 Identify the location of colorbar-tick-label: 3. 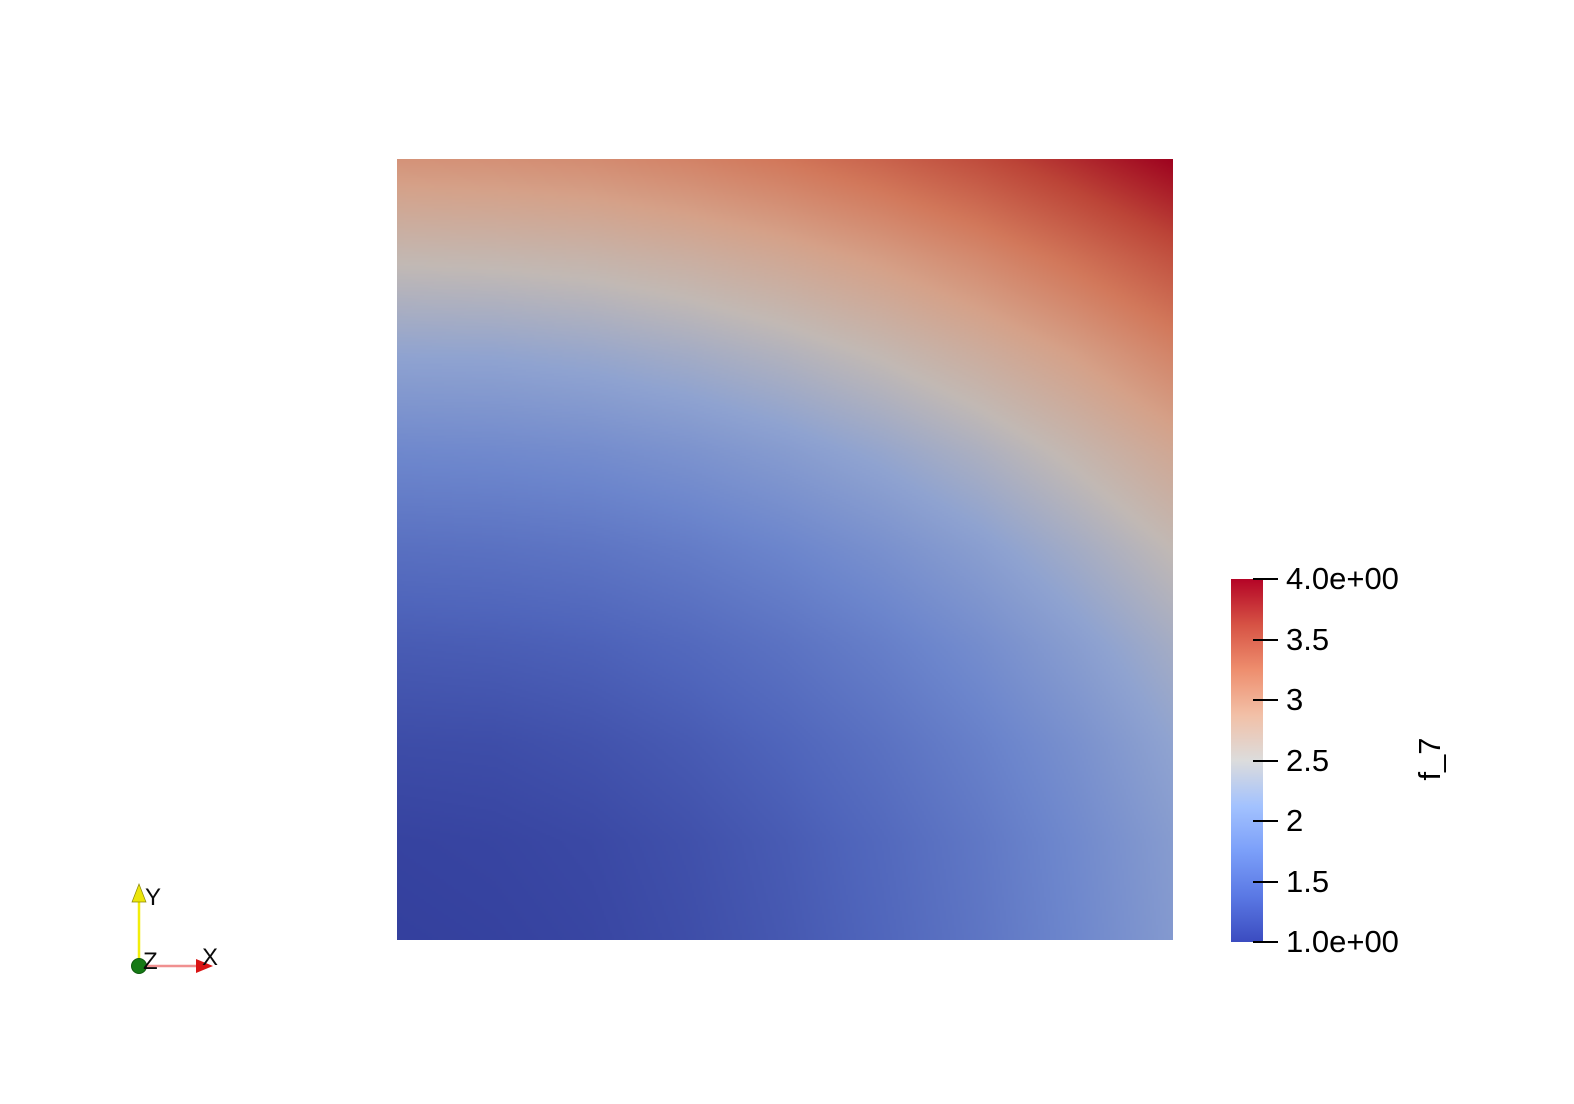
(1295, 699).